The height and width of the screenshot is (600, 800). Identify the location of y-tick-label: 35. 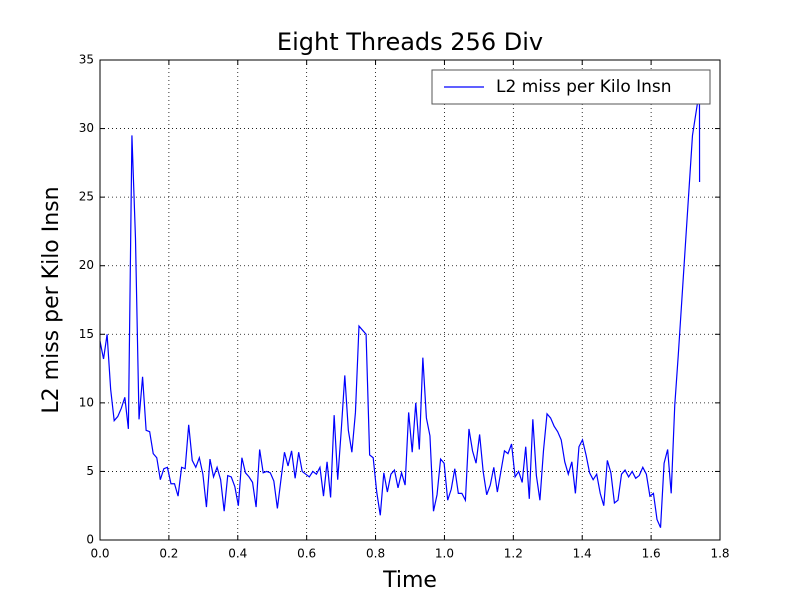
(86, 60).